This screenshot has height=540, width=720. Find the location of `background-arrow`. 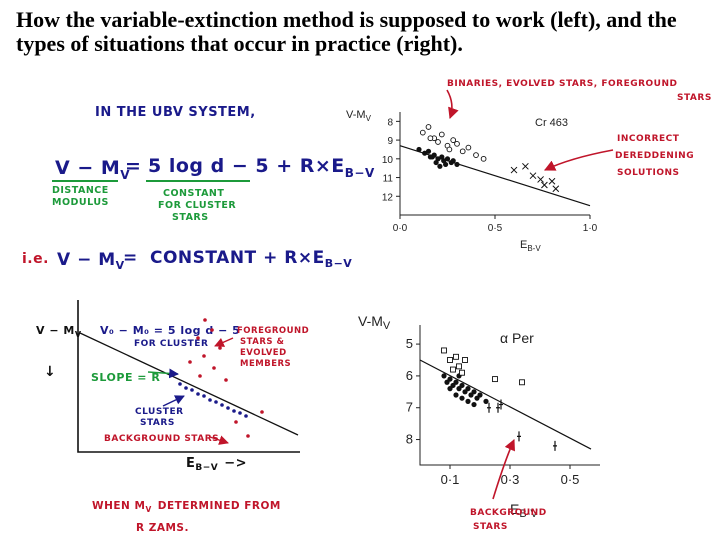

background-arrow is located at coordinates (219, 440).